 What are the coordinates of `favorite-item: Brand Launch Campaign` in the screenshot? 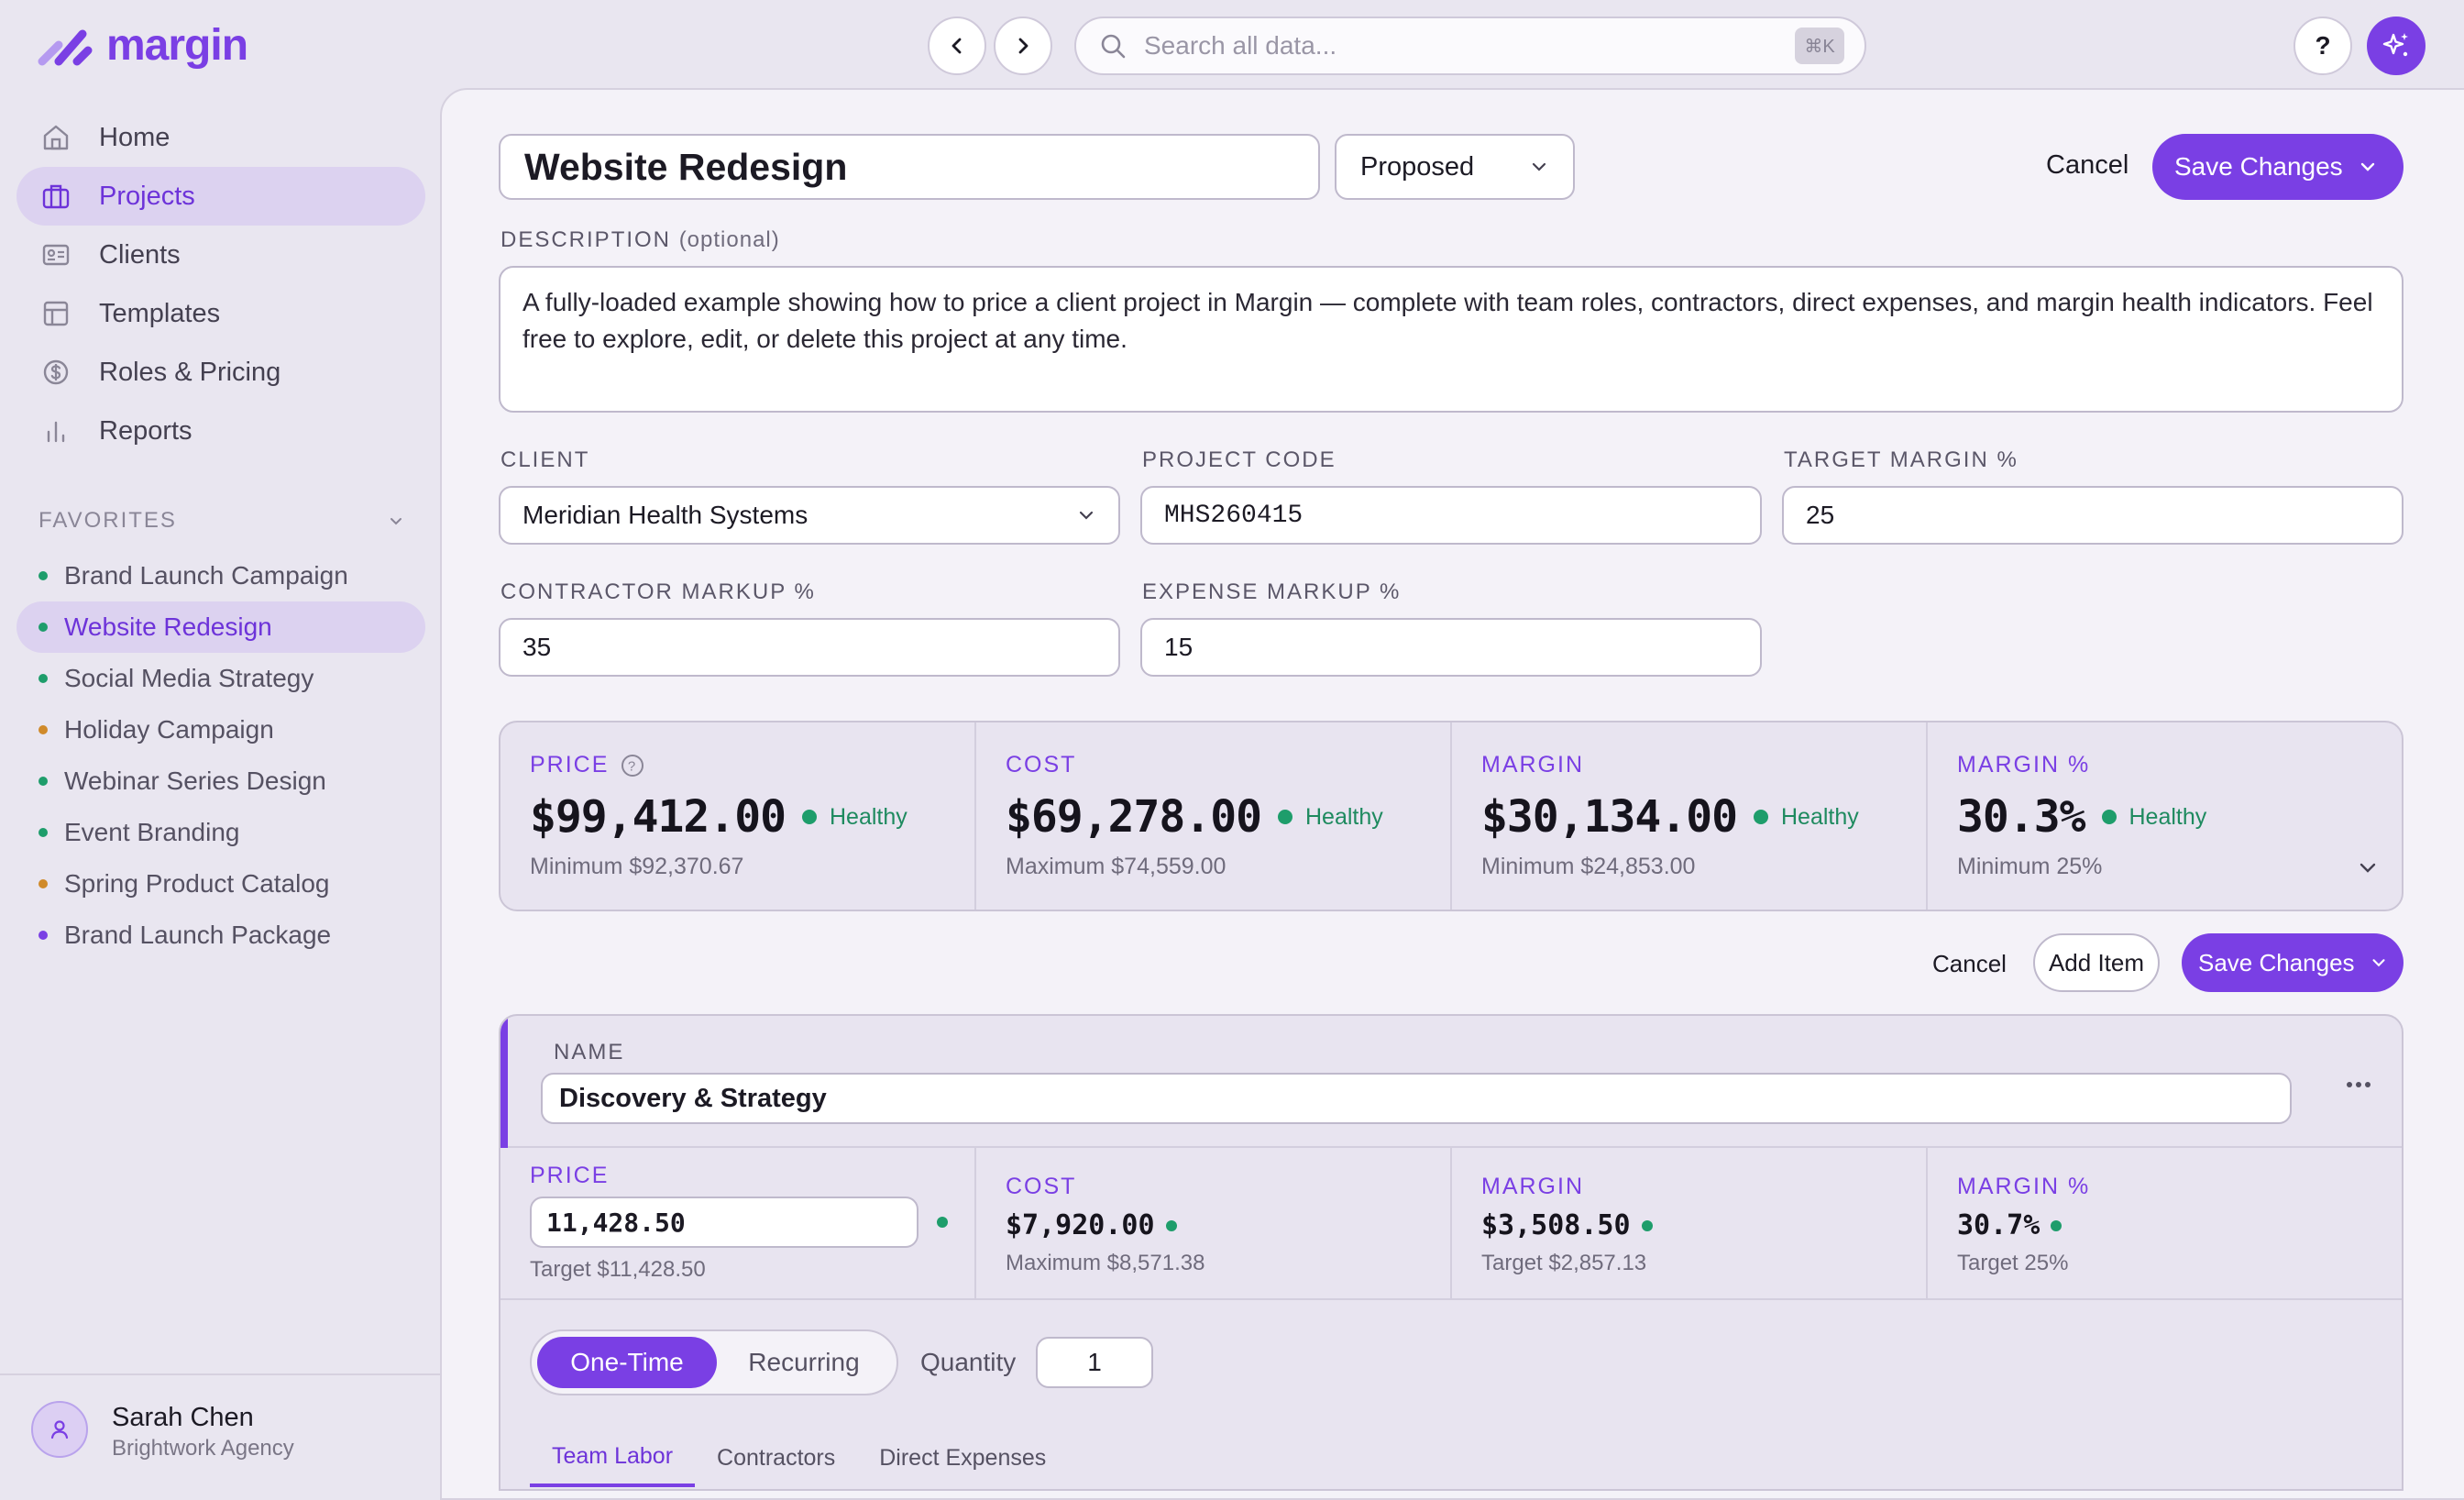 It's located at (220, 575).